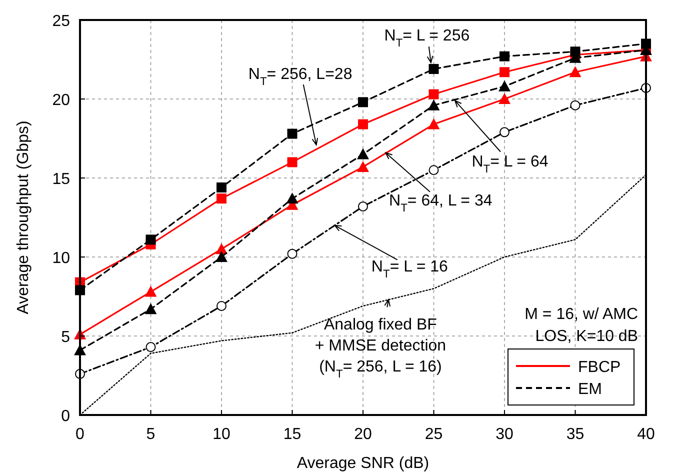 This screenshot has width=675, height=472. I want to click on legend-label: EM, so click(590, 389).